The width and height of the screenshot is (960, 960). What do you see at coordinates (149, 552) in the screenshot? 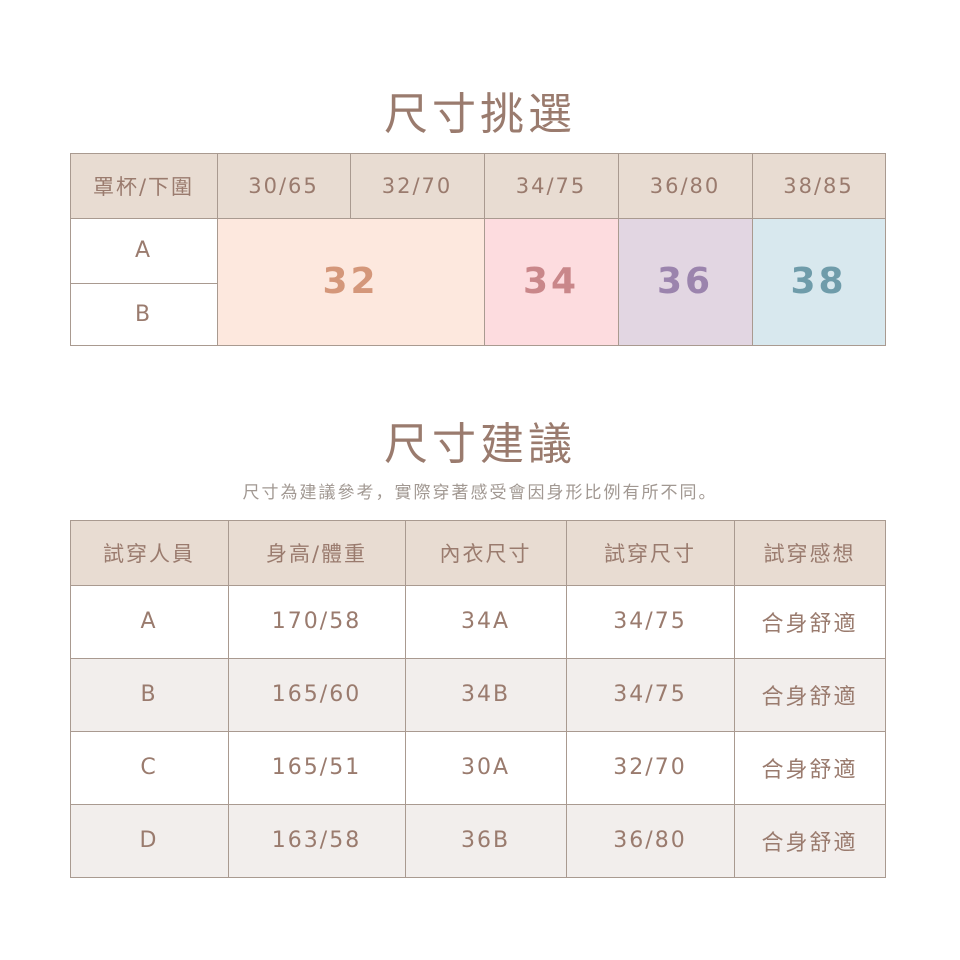
I see `column-header: 試穿人員` at bounding box center [149, 552].